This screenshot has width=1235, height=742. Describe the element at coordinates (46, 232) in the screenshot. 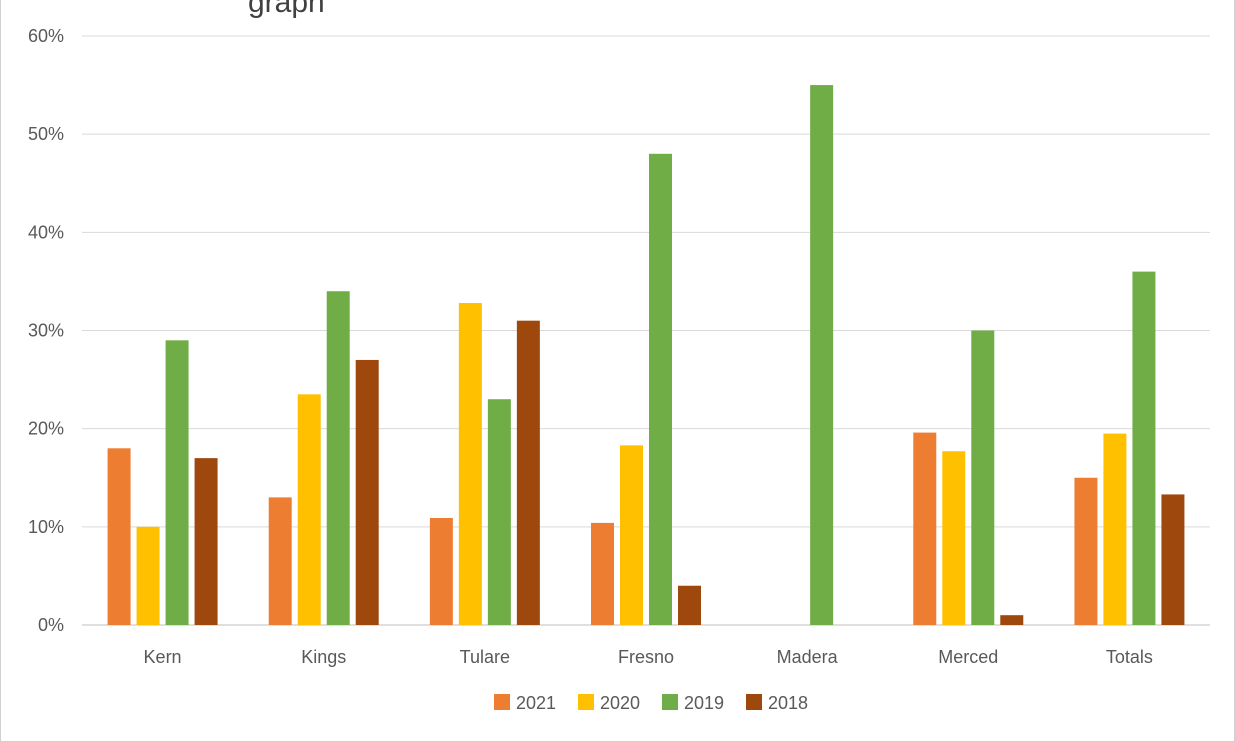

I see `y-tick-label: 40%` at that location.